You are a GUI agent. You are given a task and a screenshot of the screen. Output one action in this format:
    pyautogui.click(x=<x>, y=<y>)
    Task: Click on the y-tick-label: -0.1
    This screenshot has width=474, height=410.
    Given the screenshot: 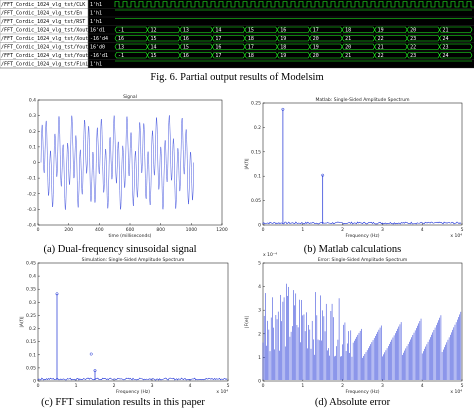 What is the action you would take?
    pyautogui.click(x=31, y=179)
    